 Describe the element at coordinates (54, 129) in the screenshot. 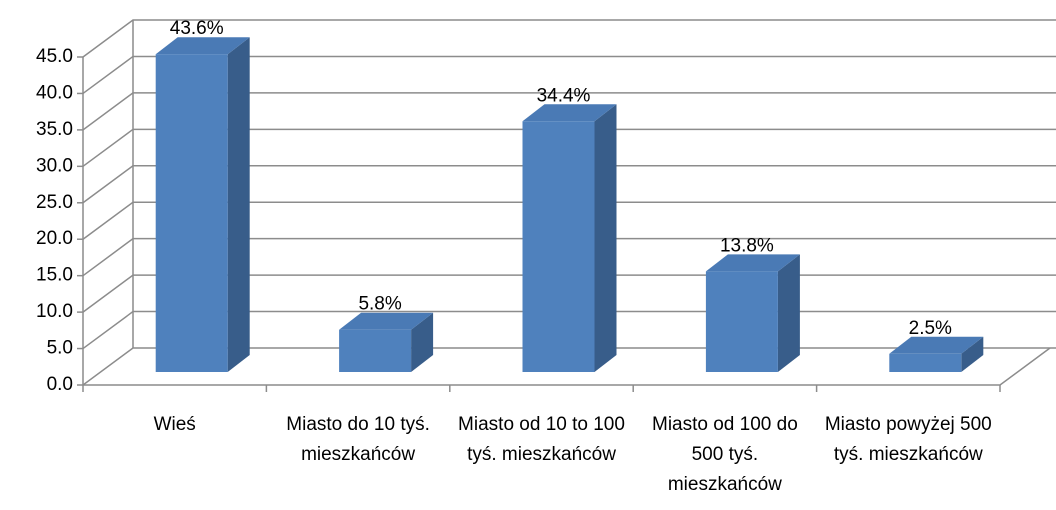

I see `y-tick-label: 35.0` at that location.